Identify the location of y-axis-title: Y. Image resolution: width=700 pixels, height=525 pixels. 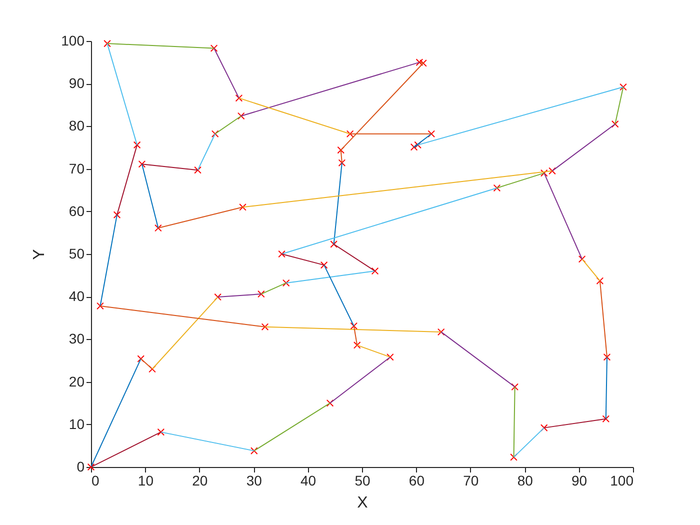
(39, 254).